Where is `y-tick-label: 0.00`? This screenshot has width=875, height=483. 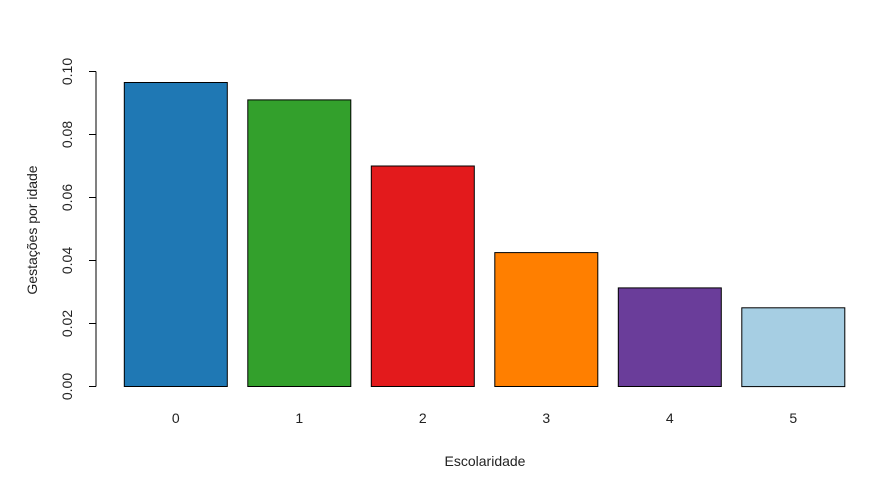 y-tick-label: 0.00 is located at coordinates (67, 386).